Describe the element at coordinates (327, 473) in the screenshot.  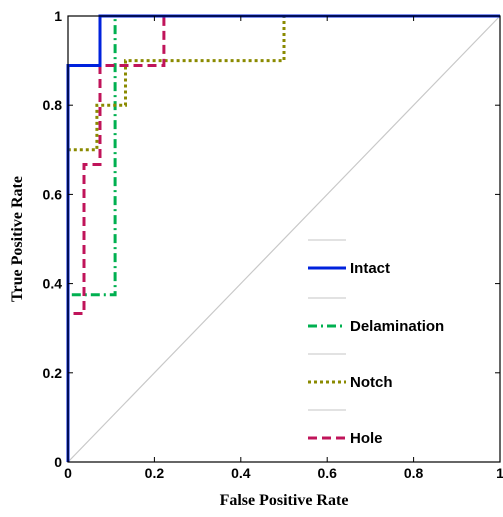
I see `x-tick-label: 0.6` at that location.